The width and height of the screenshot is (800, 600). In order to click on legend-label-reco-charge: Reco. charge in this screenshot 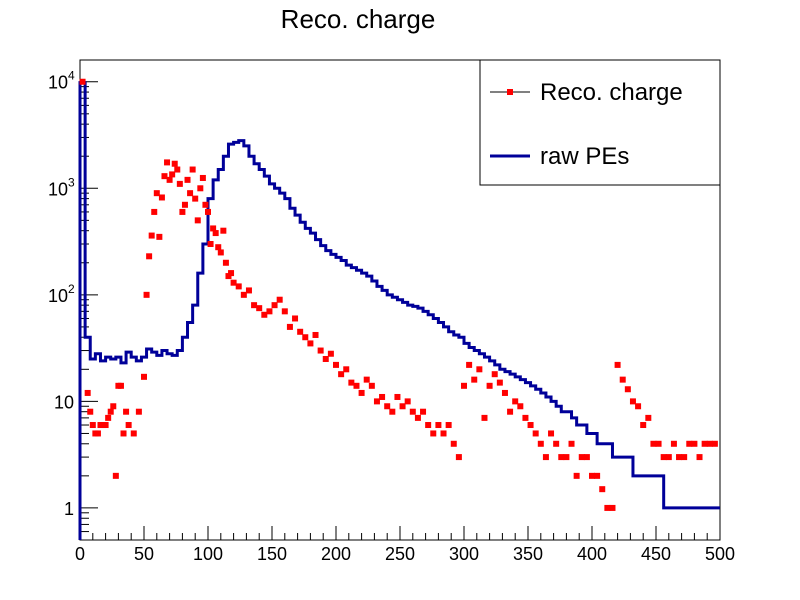, I will do `click(611, 92)`.